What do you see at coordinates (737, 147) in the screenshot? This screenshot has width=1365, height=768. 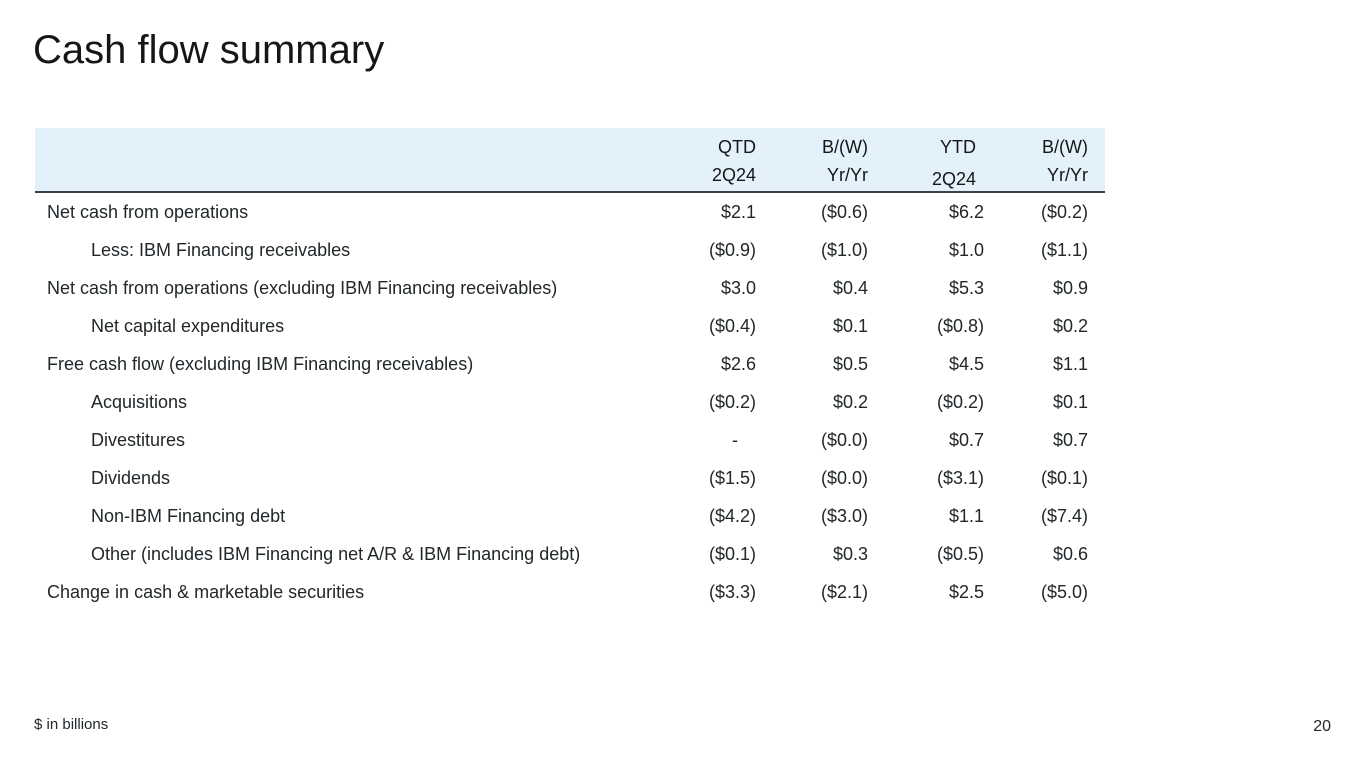 I see `column-header-line: QTD` at bounding box center [737, 147].